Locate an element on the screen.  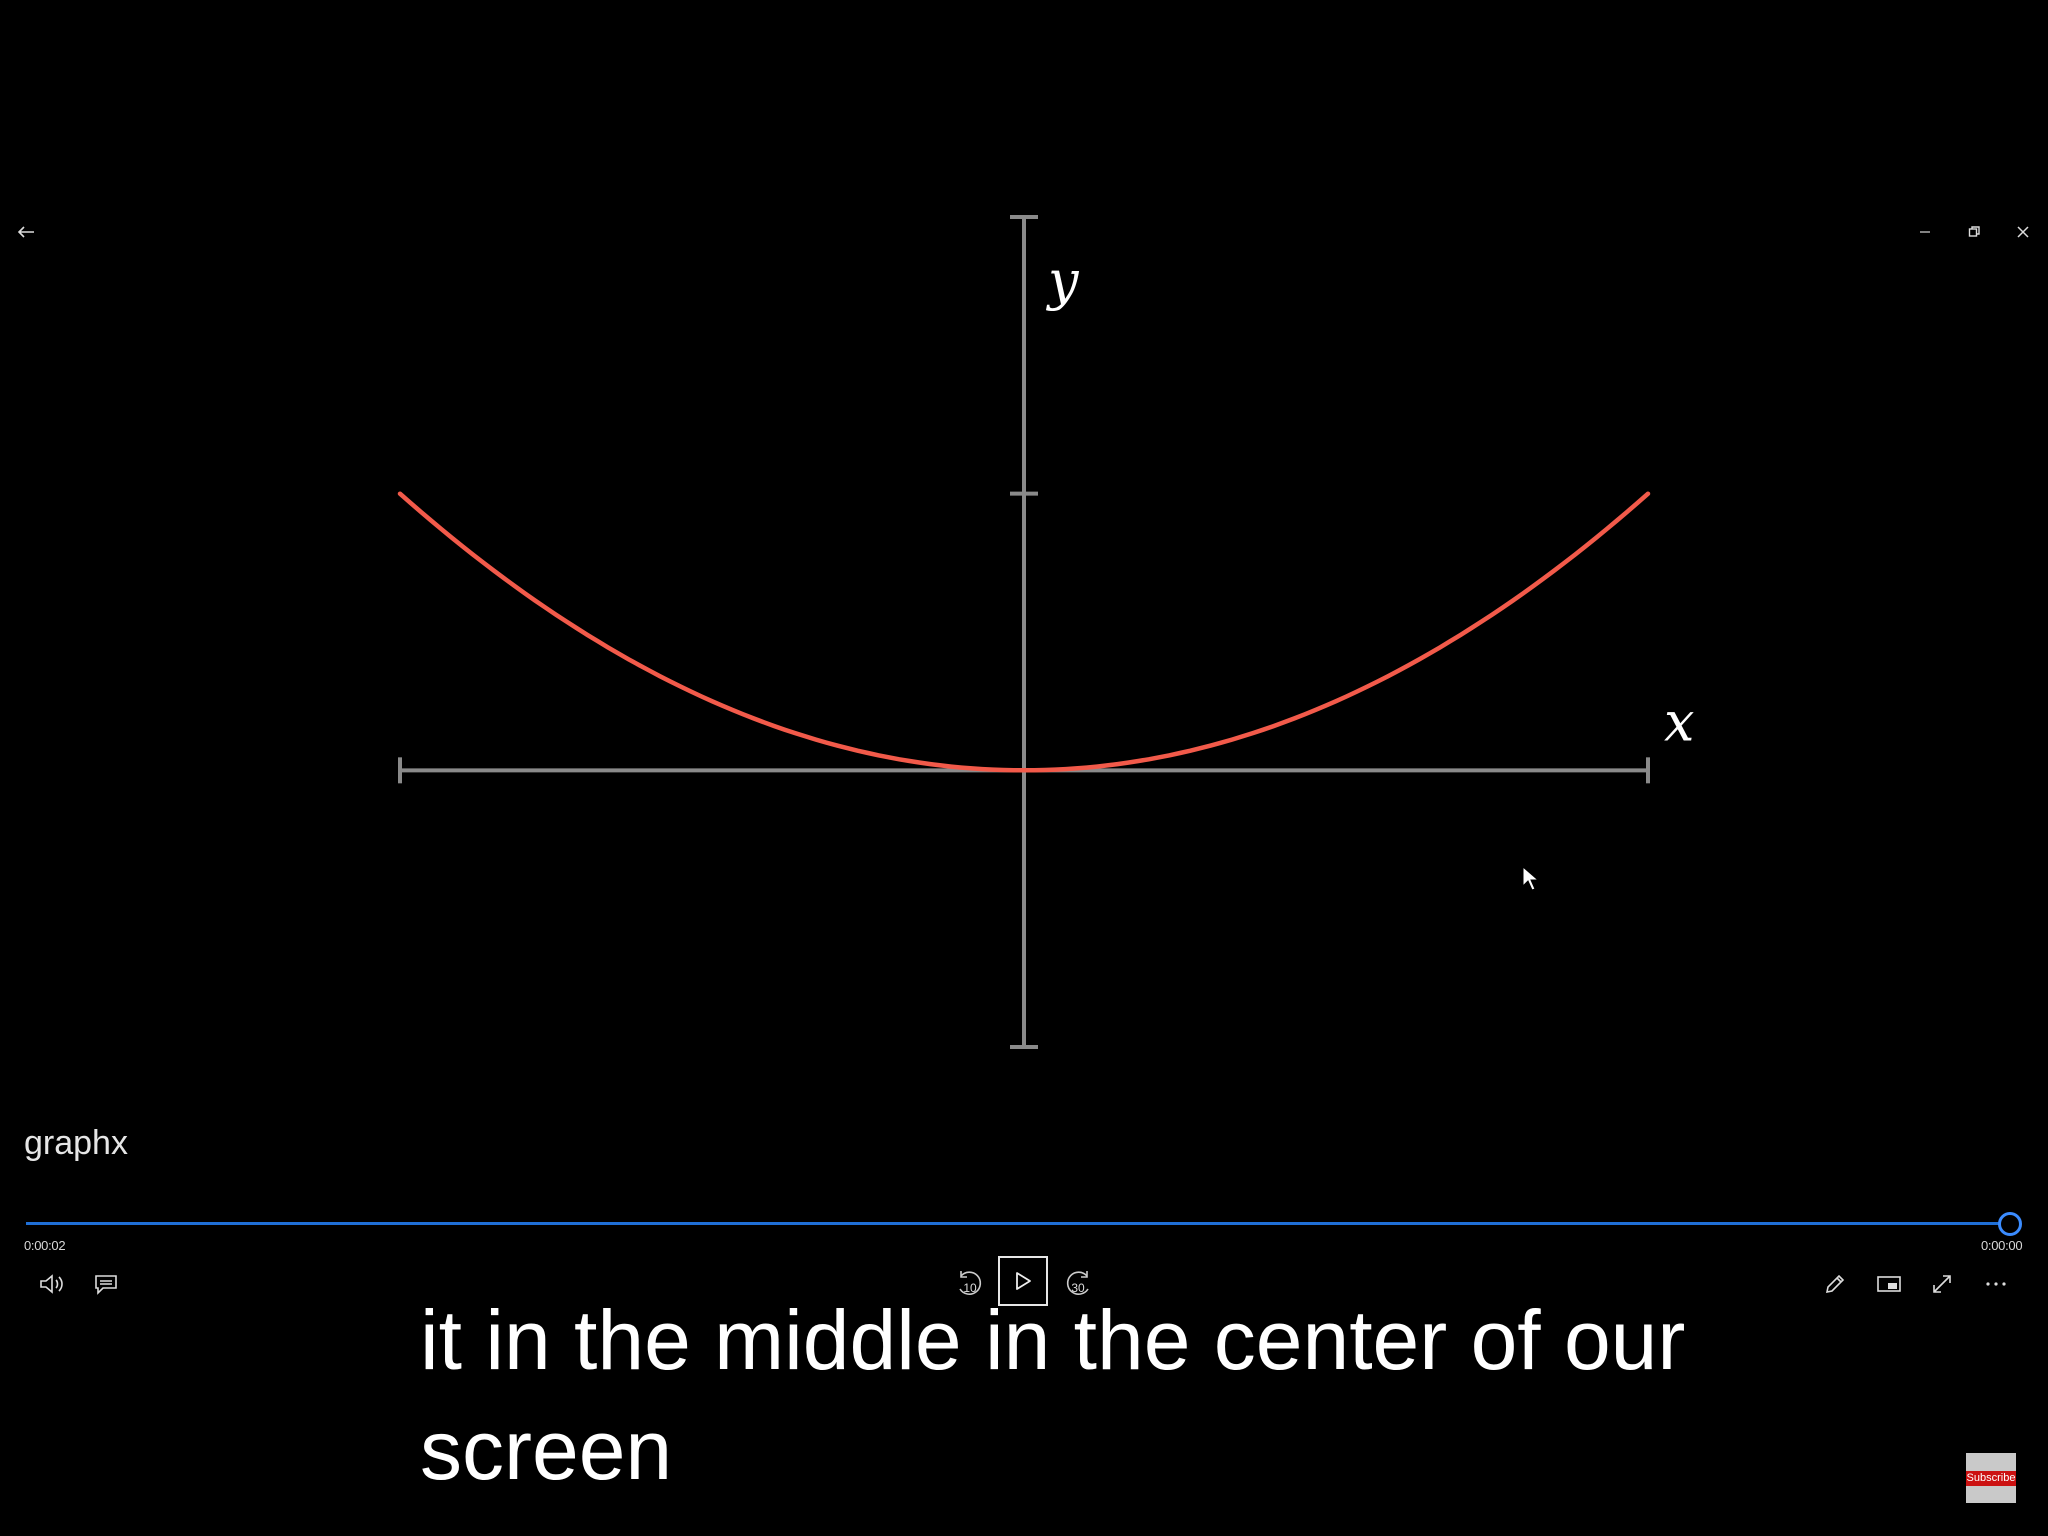
video-title: graphx is located at coordinates (76, 1143).